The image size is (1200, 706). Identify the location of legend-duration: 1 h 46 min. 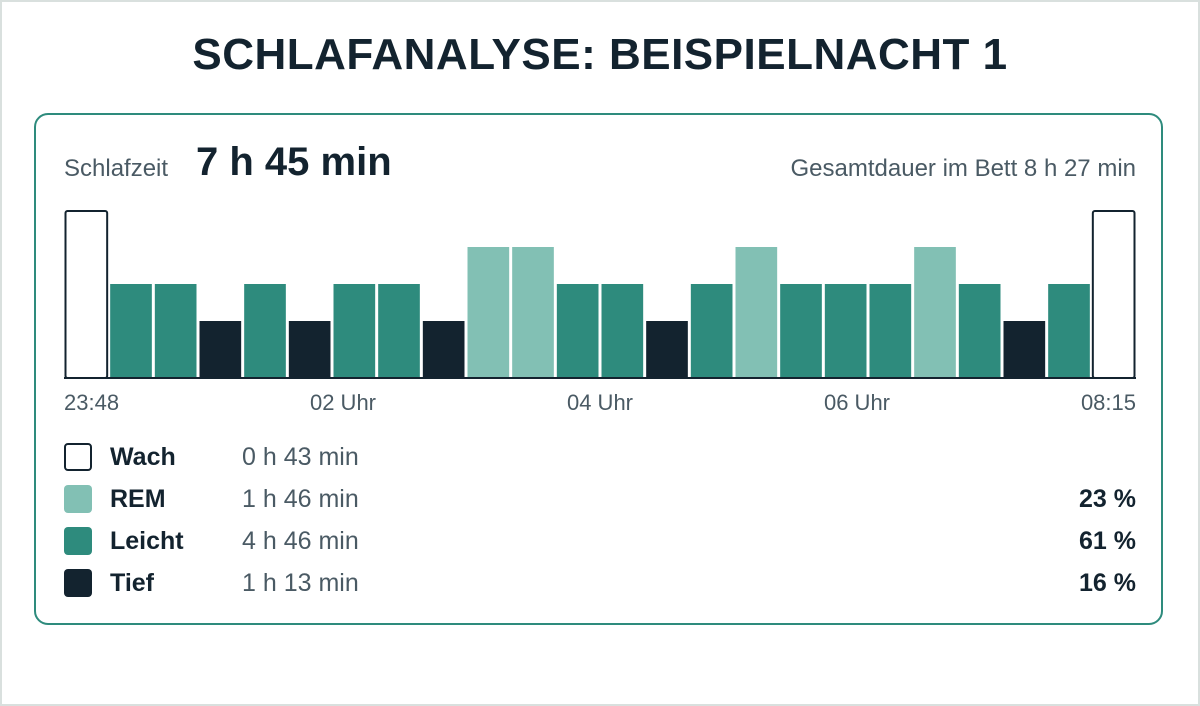
(300, 499).